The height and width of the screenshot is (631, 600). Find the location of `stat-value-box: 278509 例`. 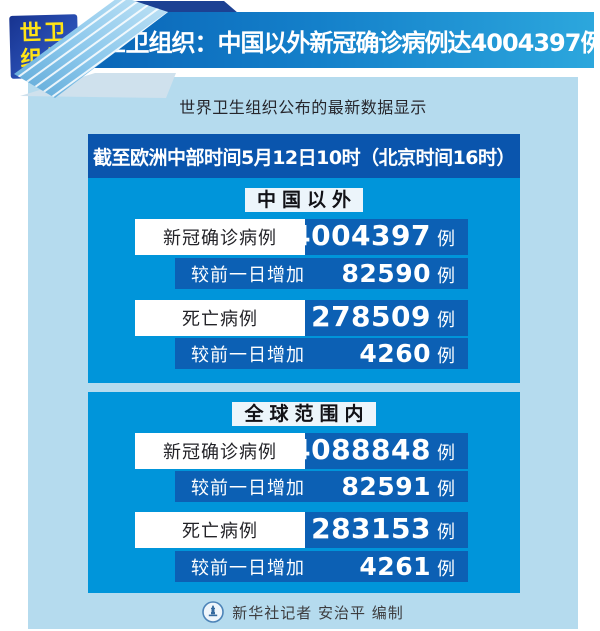

stat-value-box: 278509 例 is located at coordinates (386, 318).